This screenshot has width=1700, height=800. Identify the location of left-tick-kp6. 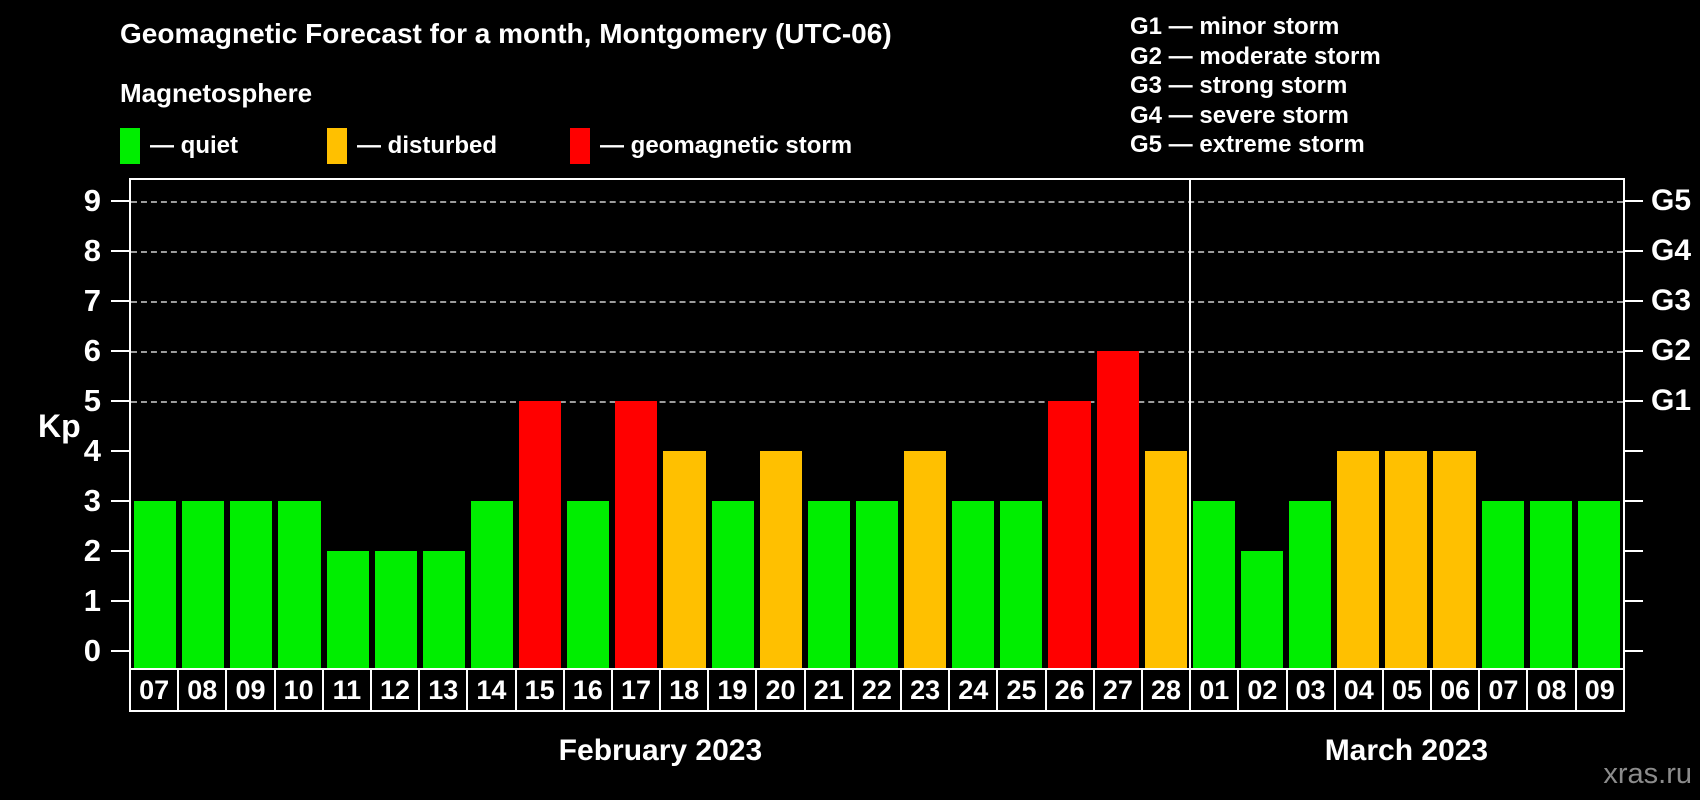
(120, 351).